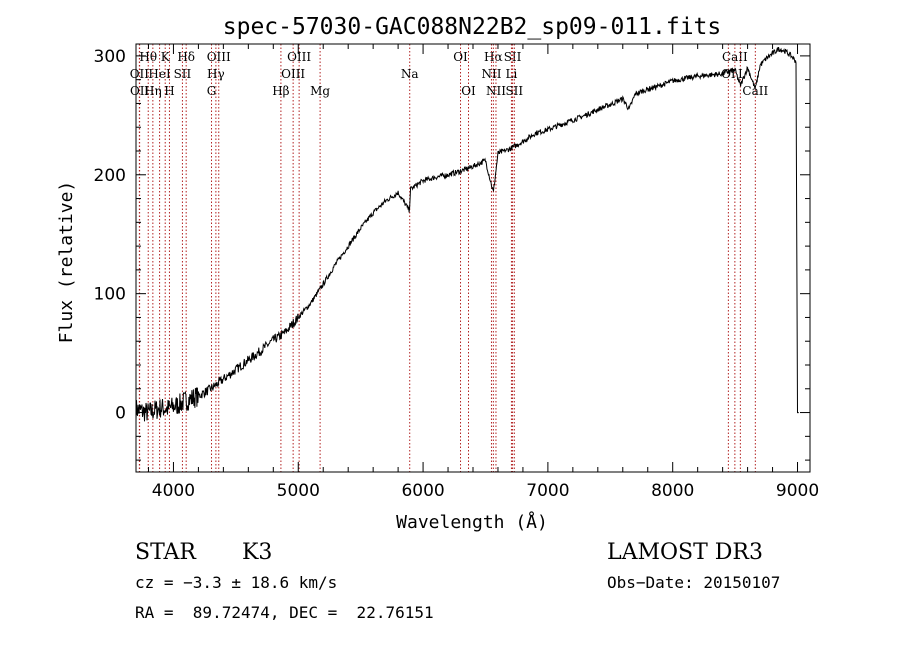  Describe the element at coordinates (216, 74) in the screenshot. I see `line-marker-label: Hγ` at that location.